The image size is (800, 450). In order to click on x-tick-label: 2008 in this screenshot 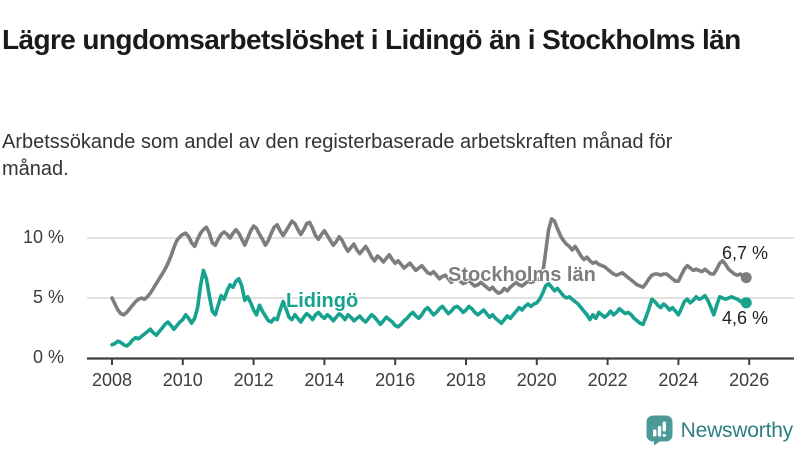, I will do `click(112, 380)`.